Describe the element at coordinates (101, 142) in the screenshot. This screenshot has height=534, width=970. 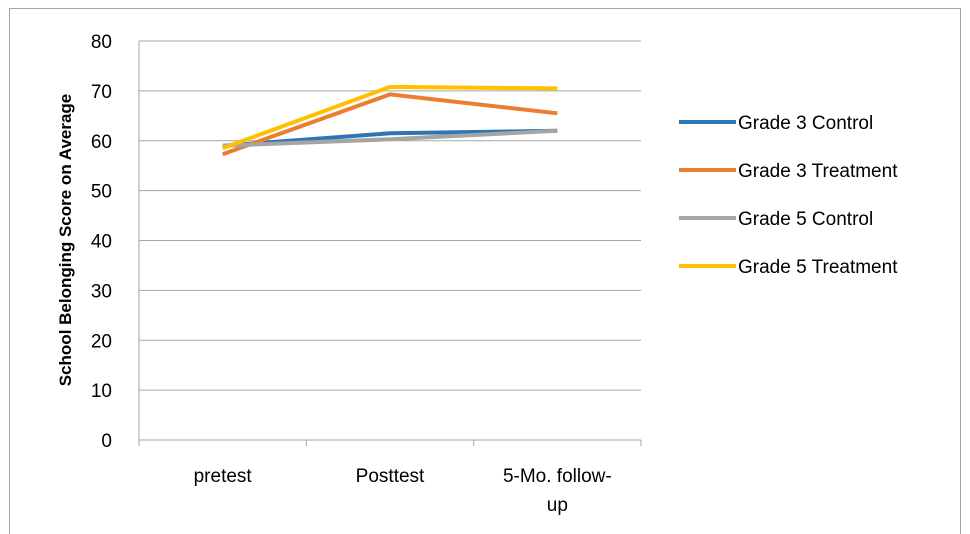
I see `y-tick-label: 60` at that location.